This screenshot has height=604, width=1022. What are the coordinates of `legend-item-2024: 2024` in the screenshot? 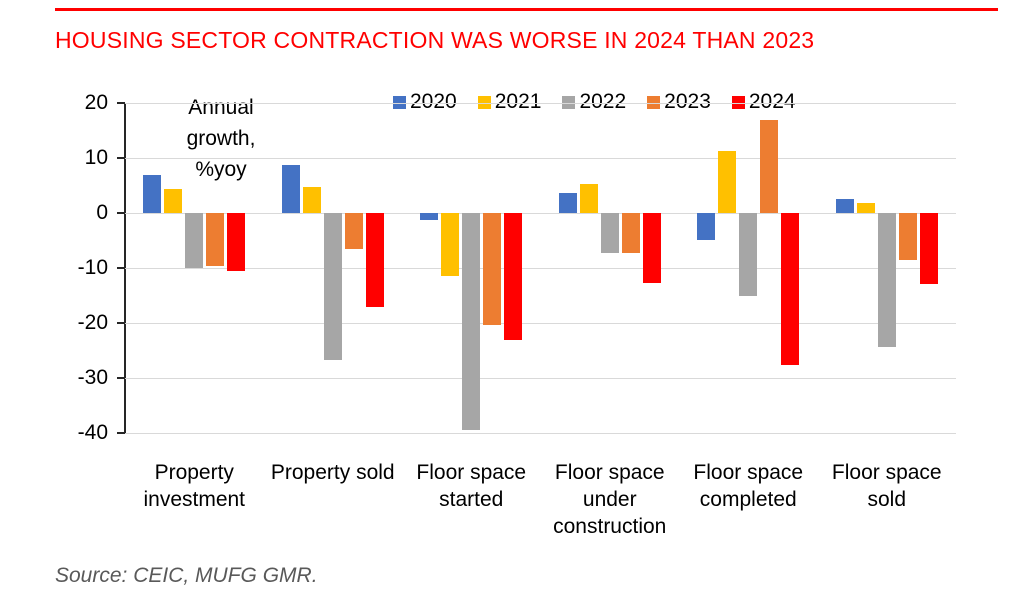 It's located at (763, 101).